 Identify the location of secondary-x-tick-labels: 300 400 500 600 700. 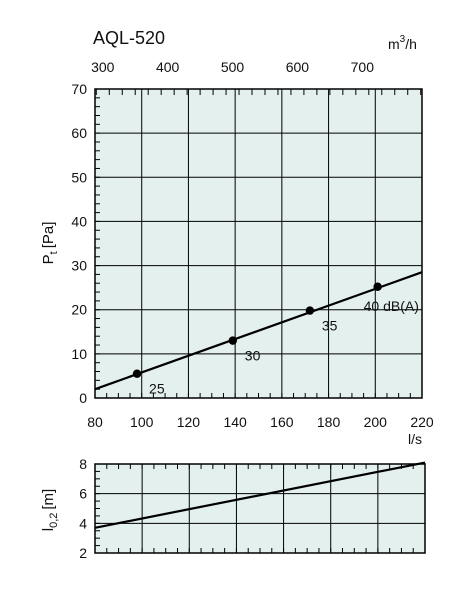
(232, 67).